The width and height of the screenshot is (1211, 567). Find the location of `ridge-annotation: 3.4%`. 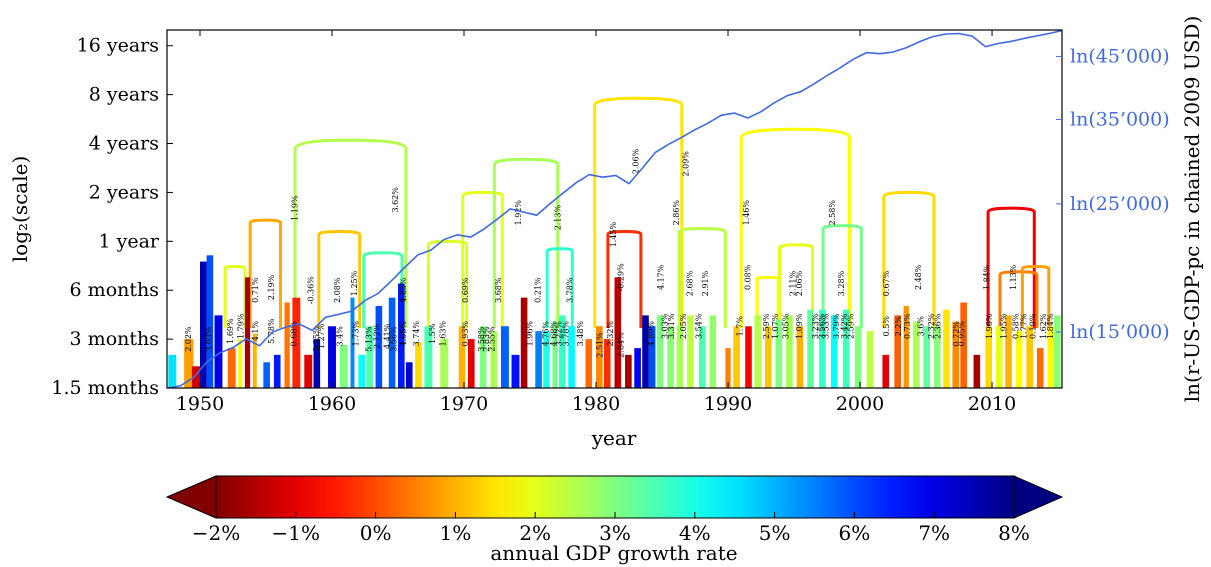

ridge-annotation: 3.4% is located at coordinates (340, 336).